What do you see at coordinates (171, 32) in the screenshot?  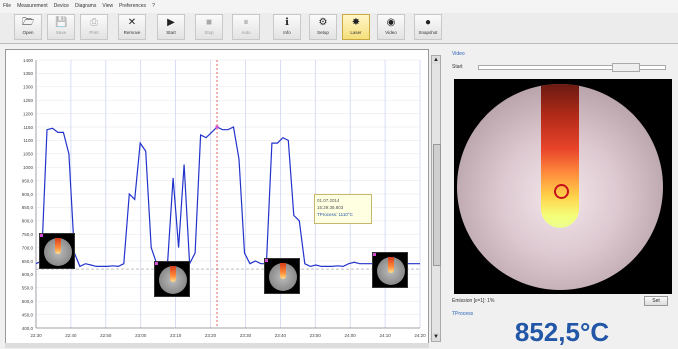 I see `toolbar-button-label: Start` at bounding box center [171, 32].